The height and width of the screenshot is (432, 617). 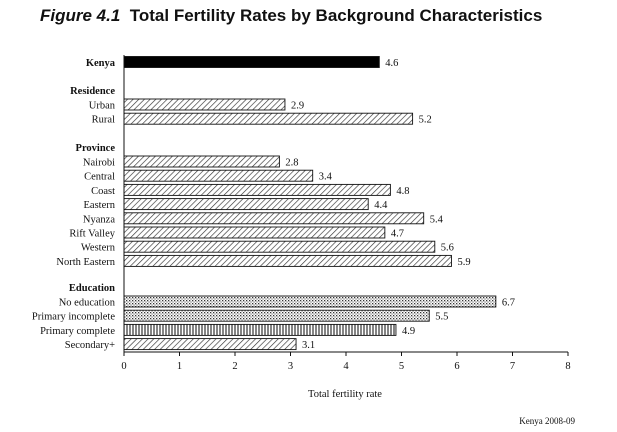 I want to click on x-tick-label: 5, so click(x=401, y=366).